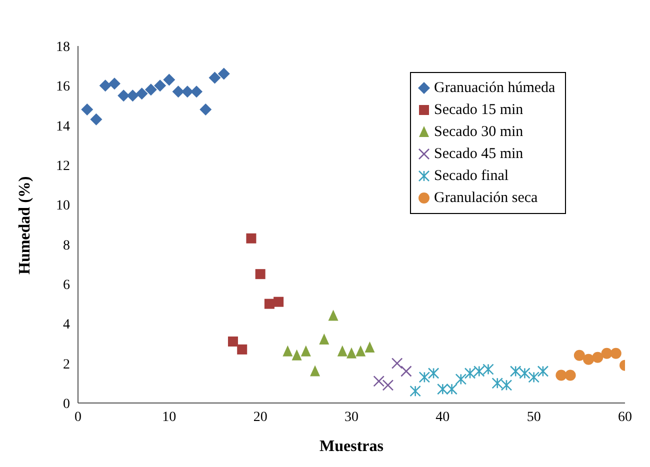 The height and width of the screenshot is (467, 650). Describe the element at coordinates (351, 417) in the screenshot. I see `x-tick-label: 30` at that location.